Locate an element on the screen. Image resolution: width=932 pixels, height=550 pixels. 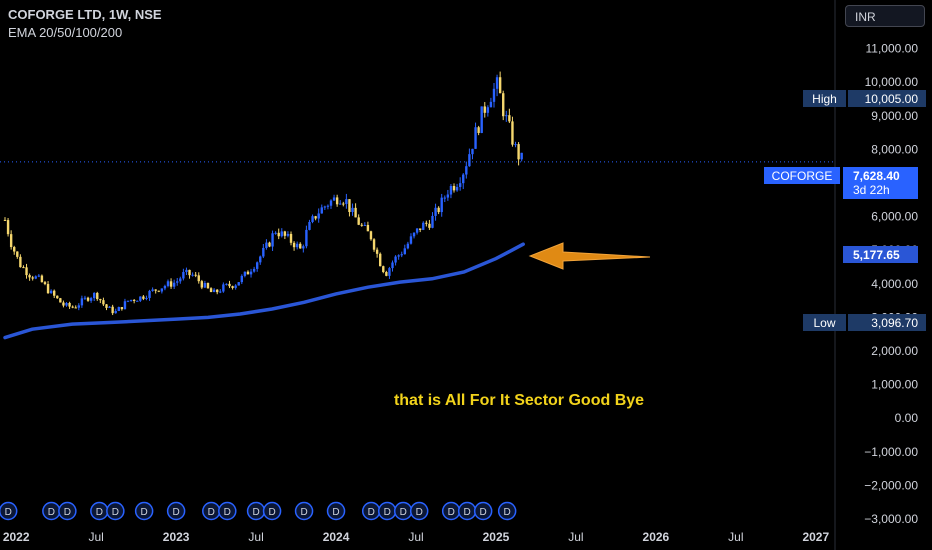
high-value-box is located at coordinates (887, 98).